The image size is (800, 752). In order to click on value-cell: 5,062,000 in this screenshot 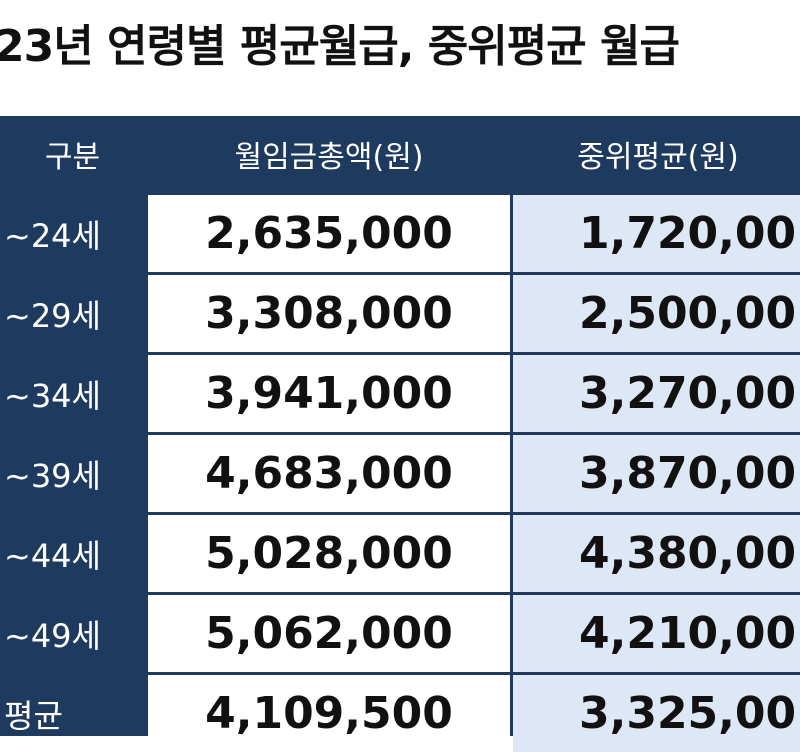, I will do `click(329, 633)`.